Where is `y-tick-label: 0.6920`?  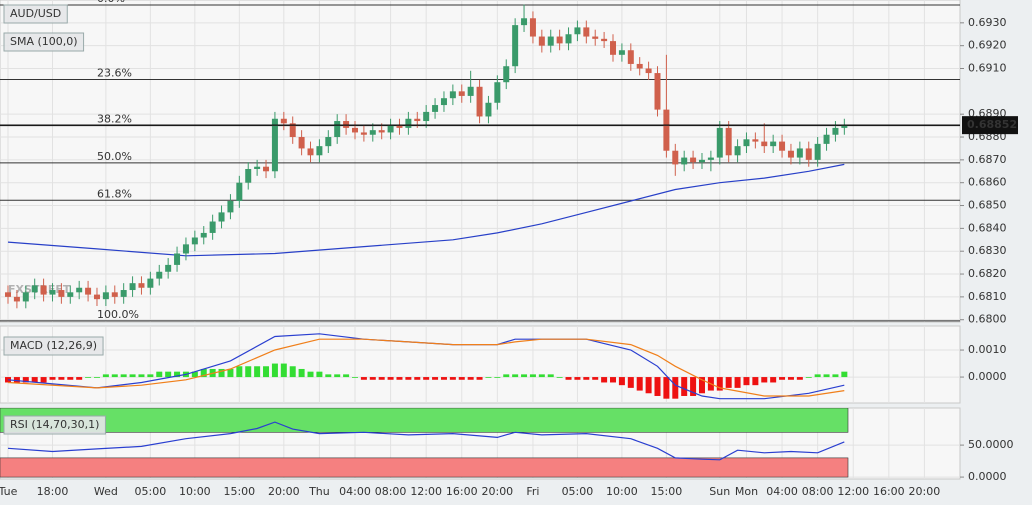 y-tick-label: 0.6920 is located at coordinates (987, 45).